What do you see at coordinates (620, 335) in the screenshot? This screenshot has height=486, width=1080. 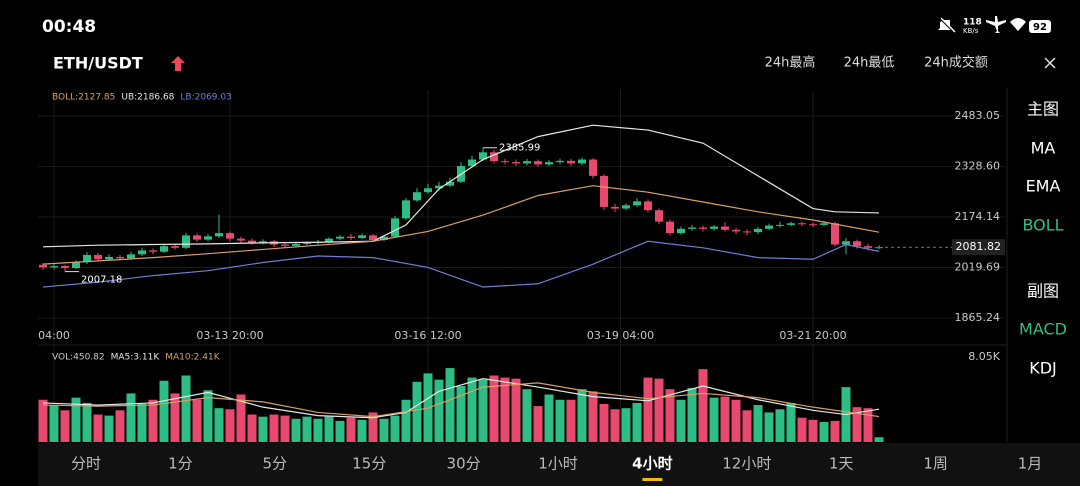 I see `x-tick-label: 03-19 04:00` at bounding box center [620, 335].